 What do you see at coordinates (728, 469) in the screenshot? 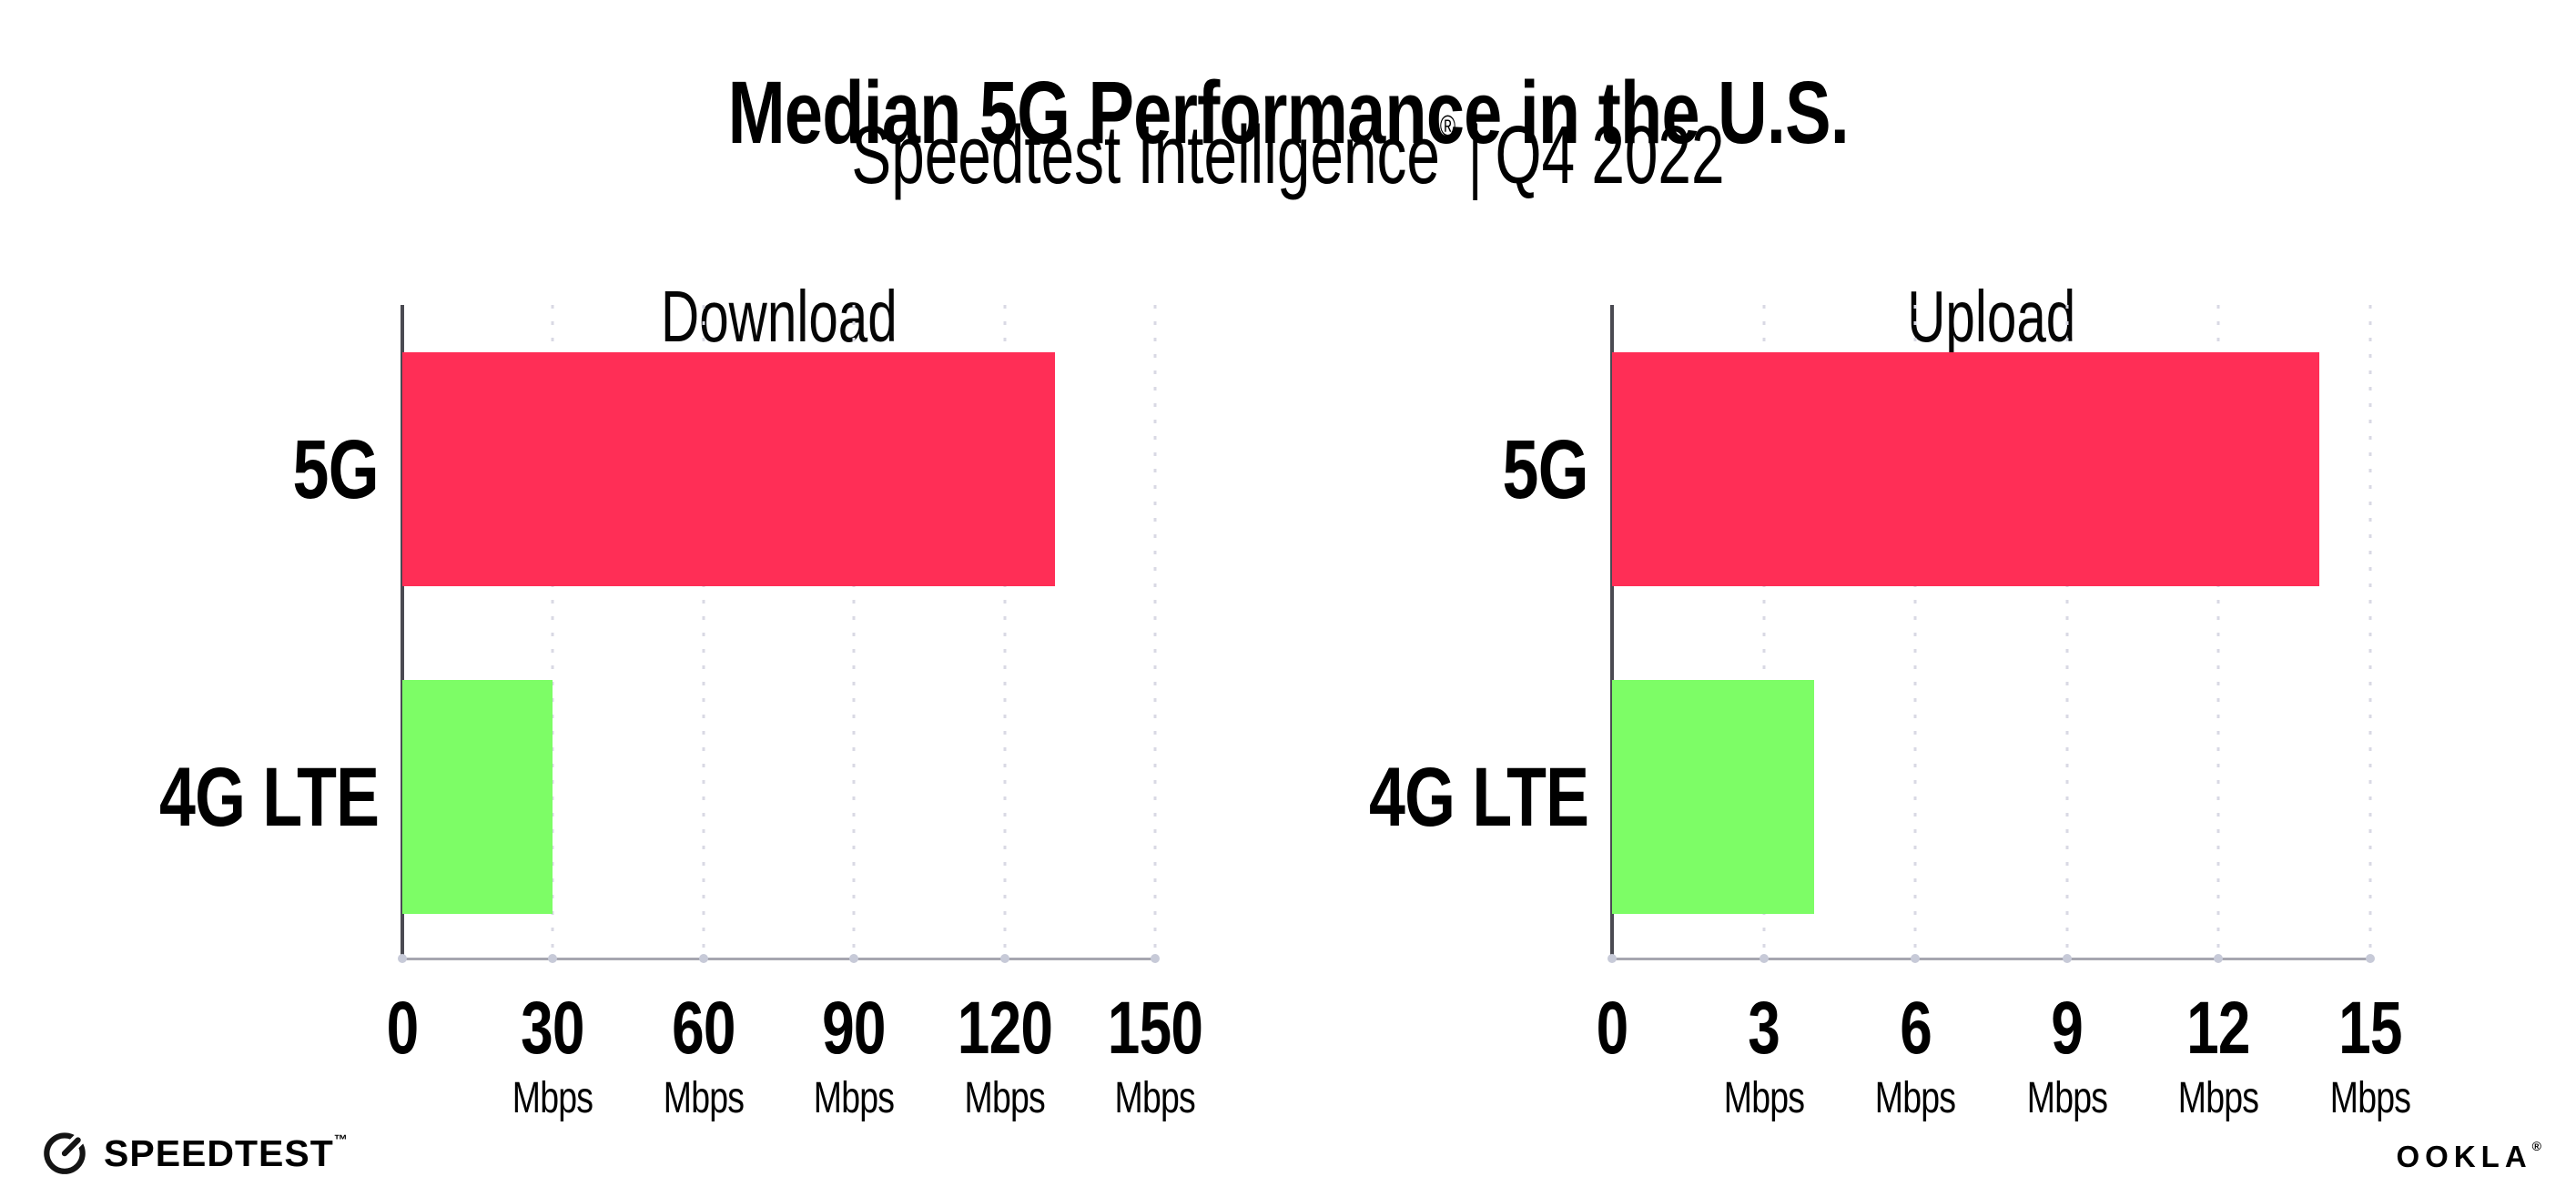
I see `bar-5g` at bounding box center [728, 469].